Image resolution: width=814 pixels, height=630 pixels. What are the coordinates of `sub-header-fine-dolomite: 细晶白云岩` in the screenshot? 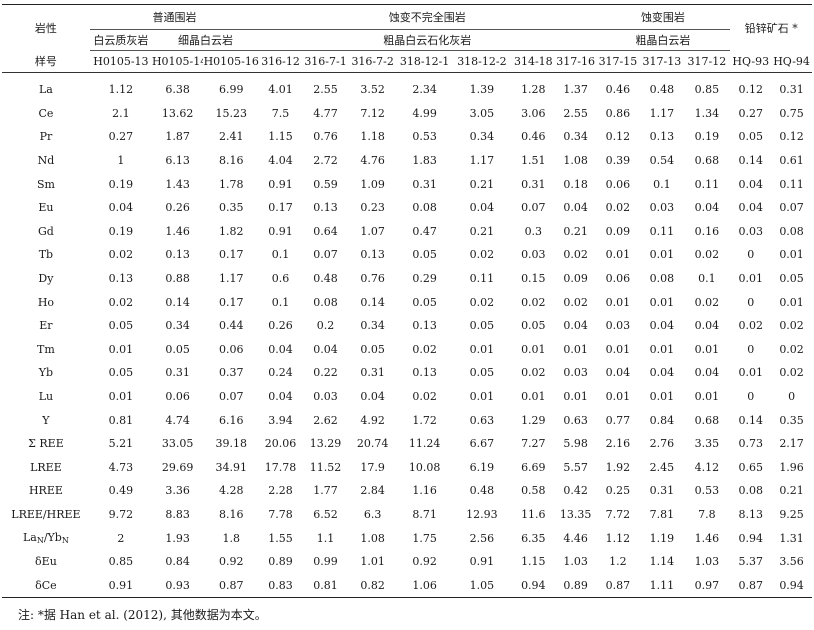 It's located at (205, 40).